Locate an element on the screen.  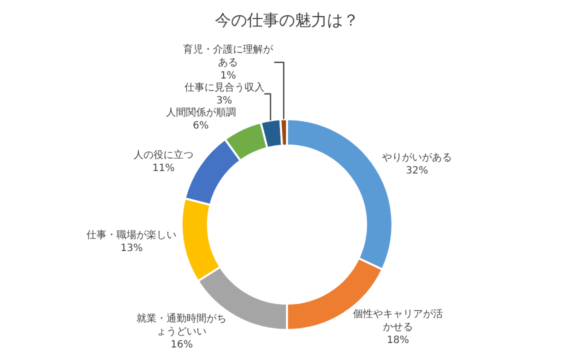
slice-label: 個性やキャリアが活かせる is located at coordinates (398, 321).